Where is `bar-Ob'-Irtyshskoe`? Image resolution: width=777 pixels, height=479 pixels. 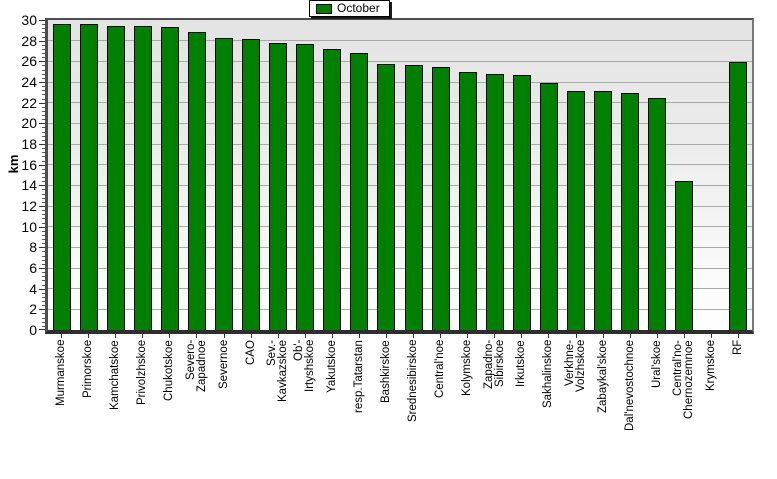
bar-Ob'-Irtyshskoe is located at coordinates (305, 186).